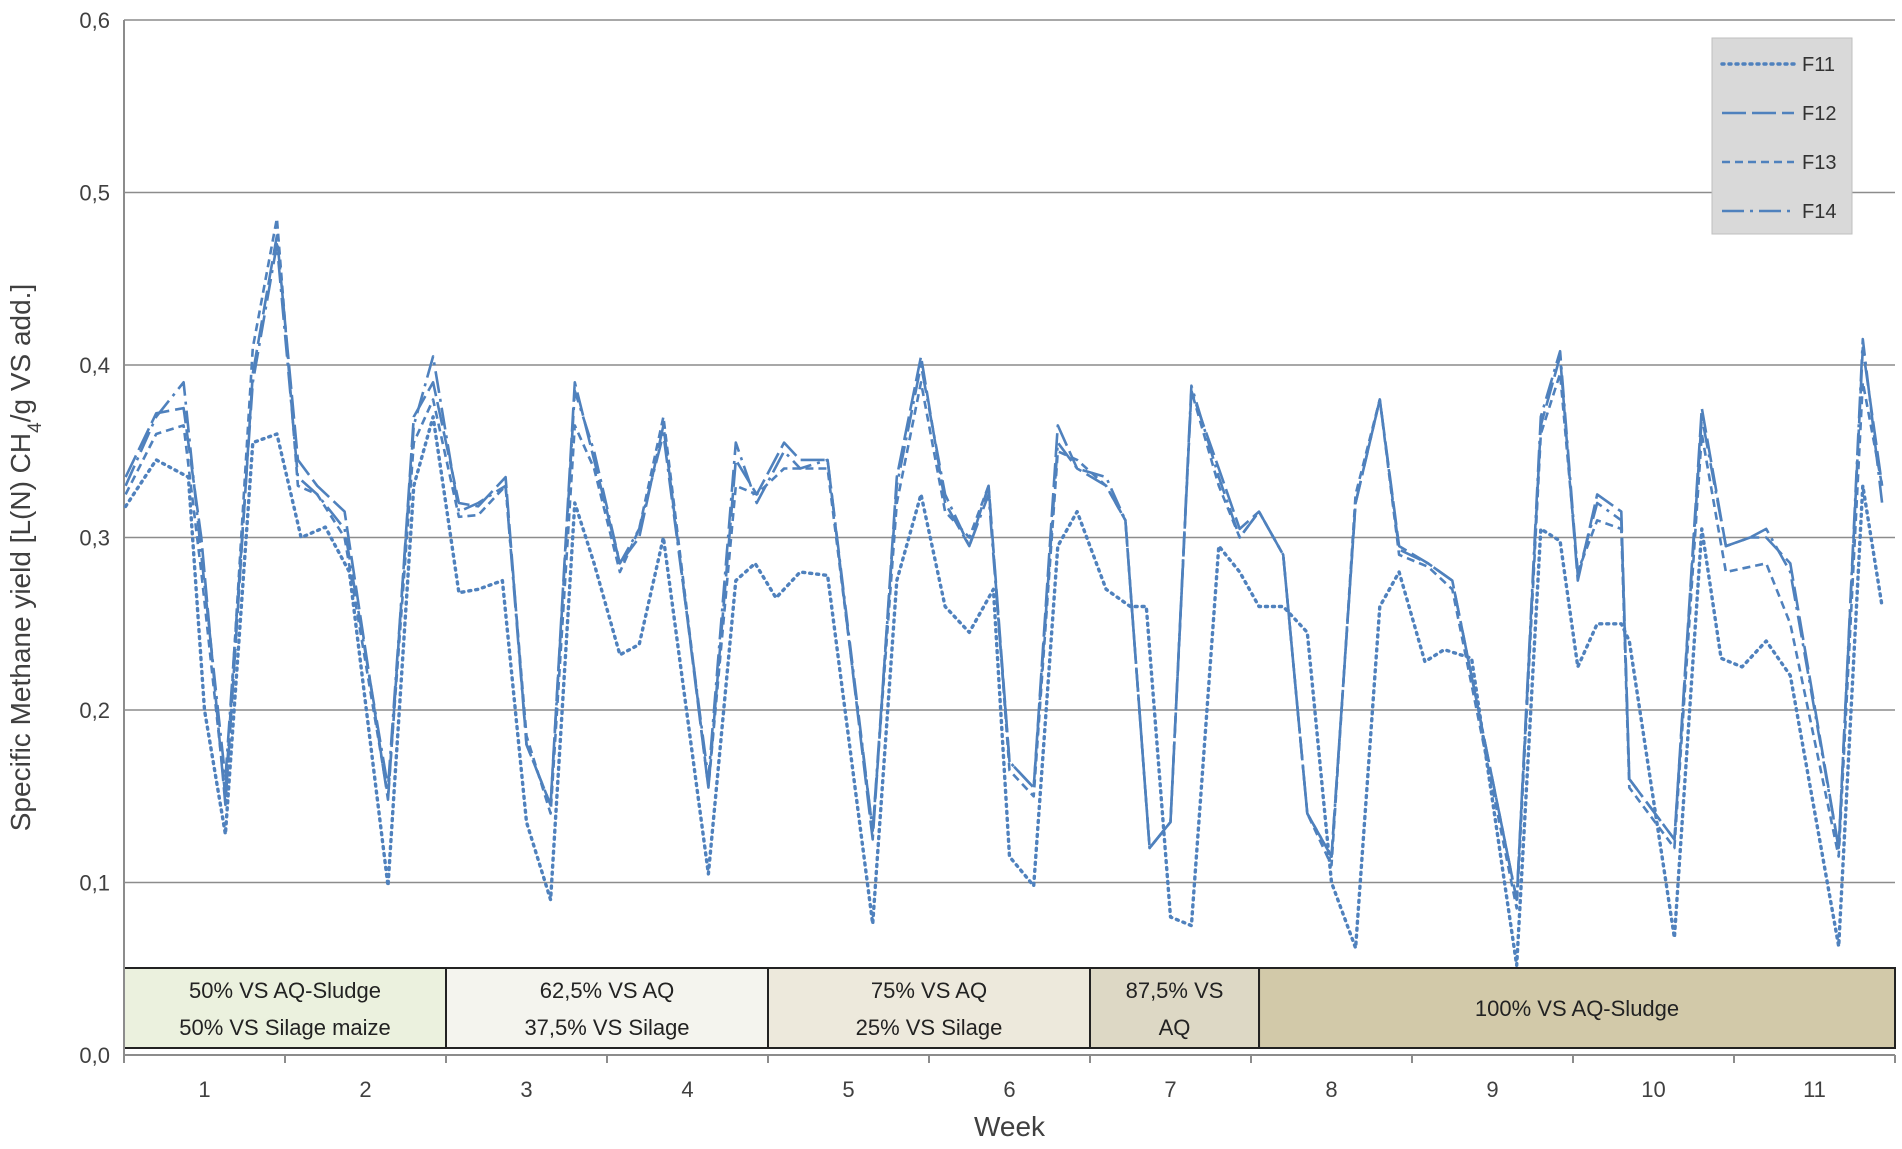  I want to click on y-tick-label: 0,5, so click(94, 193).